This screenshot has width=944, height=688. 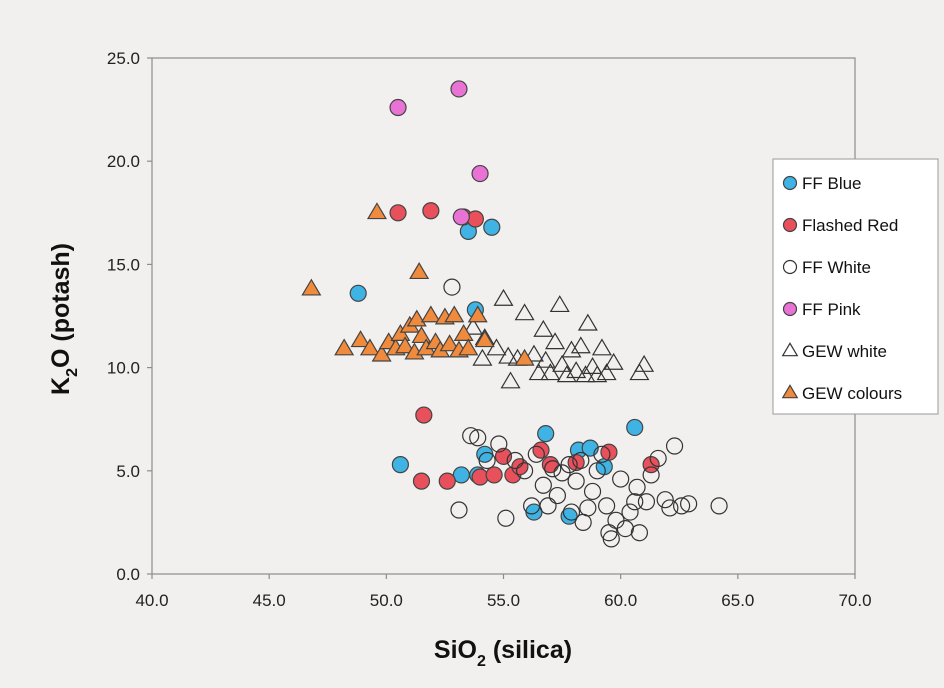 I want to click on legend-item-gew-colours: GEW colours, so click(x=841, y=393).